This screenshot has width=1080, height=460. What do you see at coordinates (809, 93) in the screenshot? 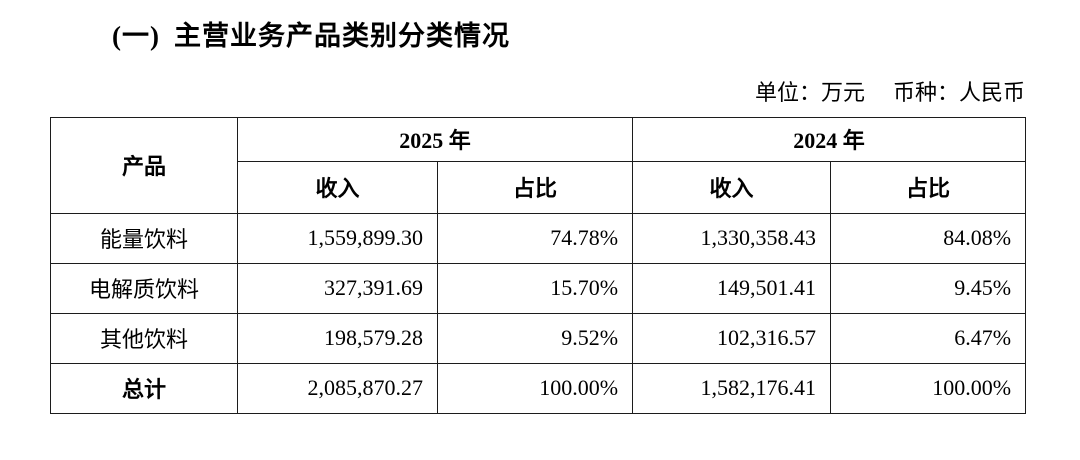
I see `unit-label: 单位：万元` at bounding box center [809, 93].